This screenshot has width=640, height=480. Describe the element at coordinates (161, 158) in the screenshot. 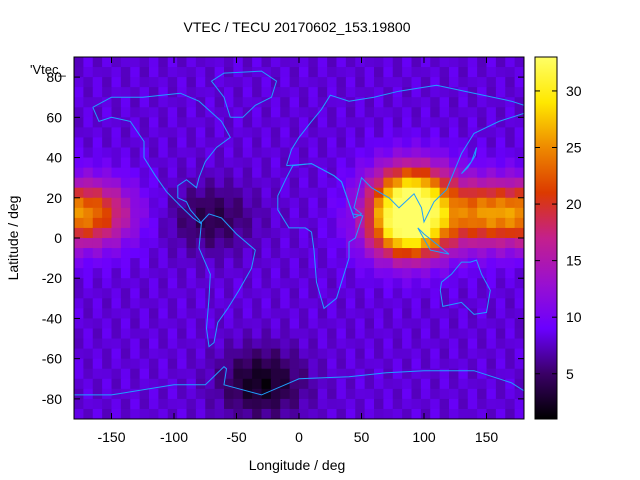

I see `coastline-path` at that location.